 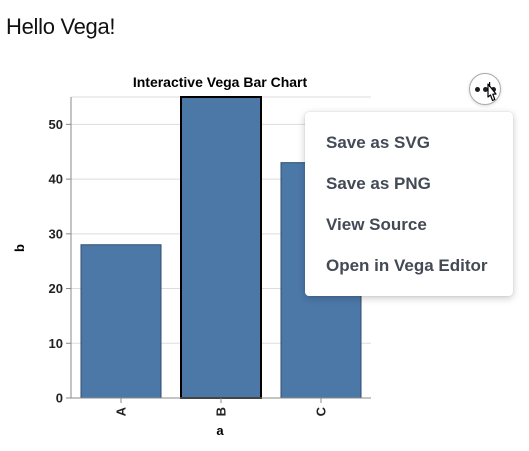 What do you see at coordinates (220, 430) in the screenshot?
I see `x-axis-title: a` at bounding box center [220, 430].